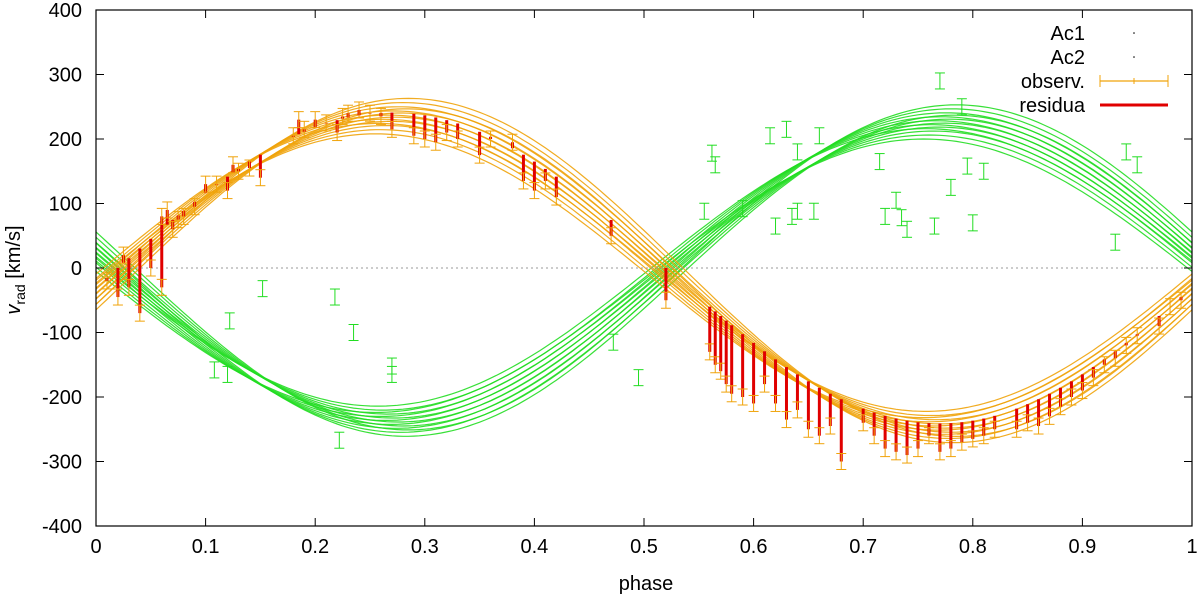 Image resolution: width=1200 pixels, height=601 pixels. I want to click on x-tick-label-5: 0.5, so click(644, 547).